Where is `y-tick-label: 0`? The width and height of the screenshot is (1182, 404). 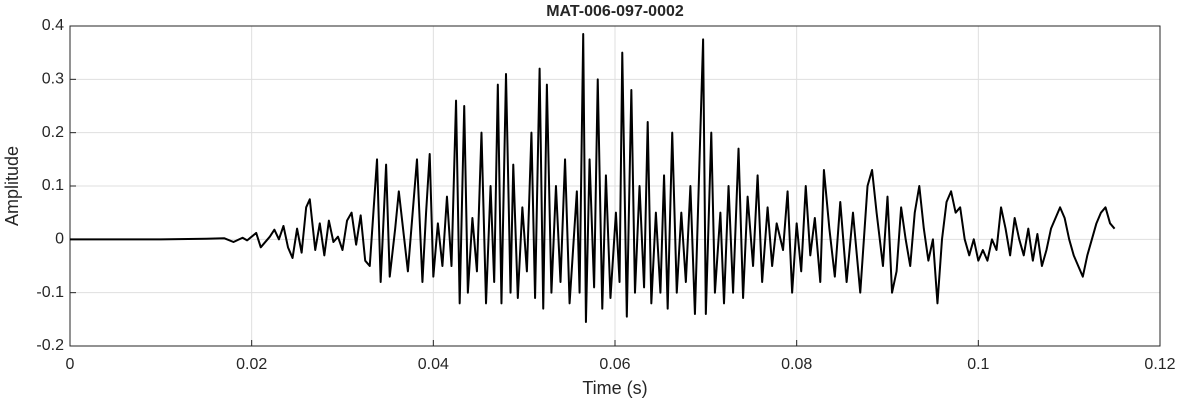 y-tick-label: 0 is located at coordinates (59, 239).